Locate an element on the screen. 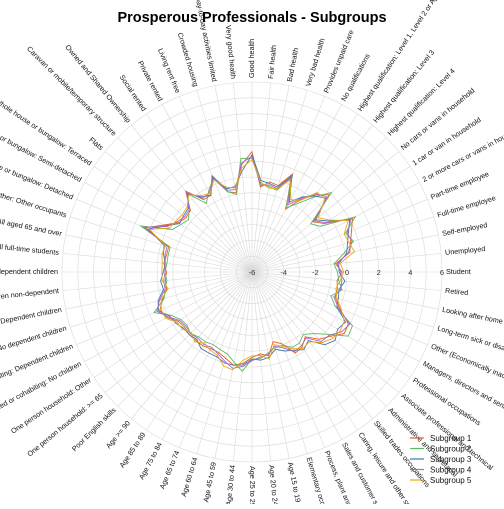  category-label: Other: With dependent children is located at coordinates (29, 271).